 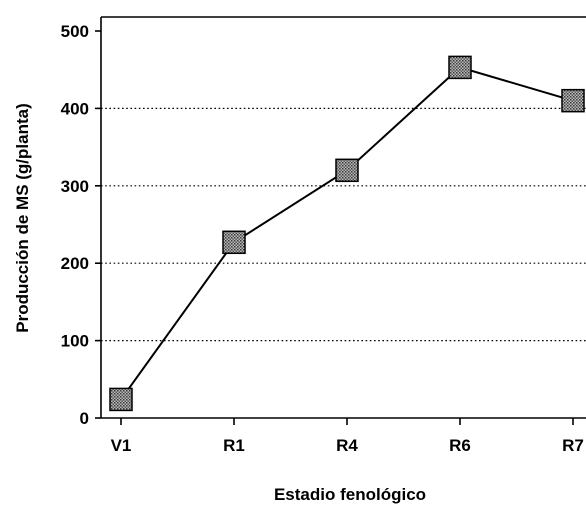 I want to click on x-tick-label-R4: R4, so click(x=347, y=445).